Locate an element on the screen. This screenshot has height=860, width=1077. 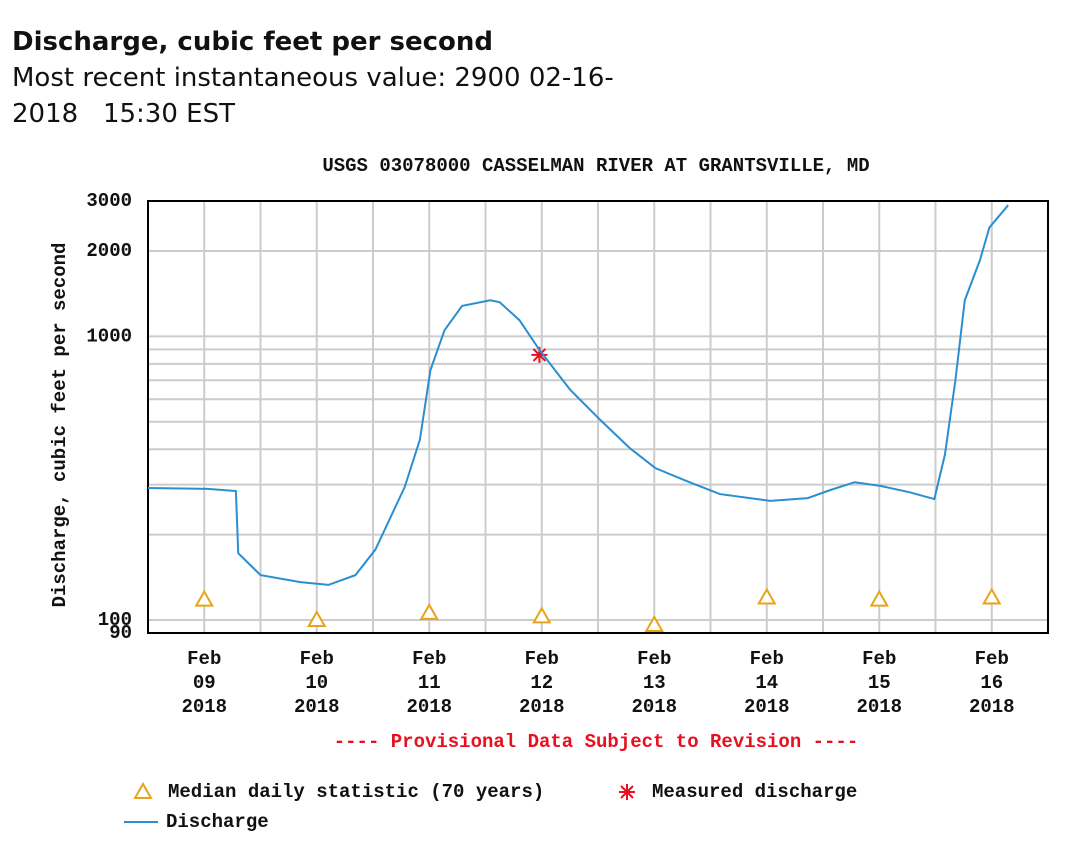
x-tick-label: 09 is located at coordinates (204, 683).